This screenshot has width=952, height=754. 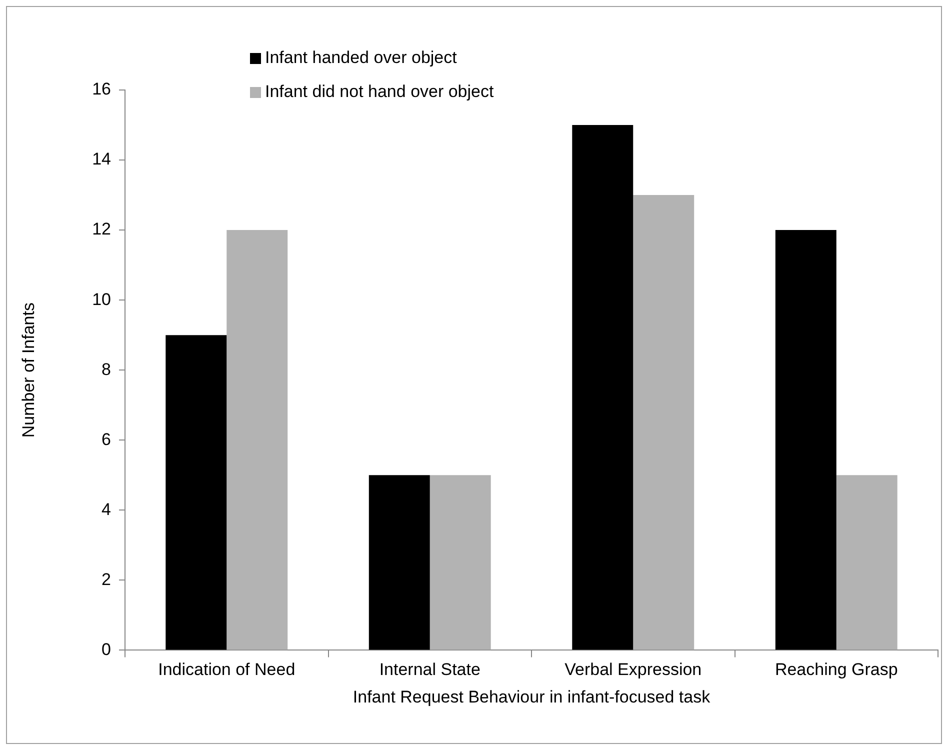 What do you see at coordinates (106, 649) in the screenshot?
I see `y-tick-label: 0` at bounding box center [106, 649].